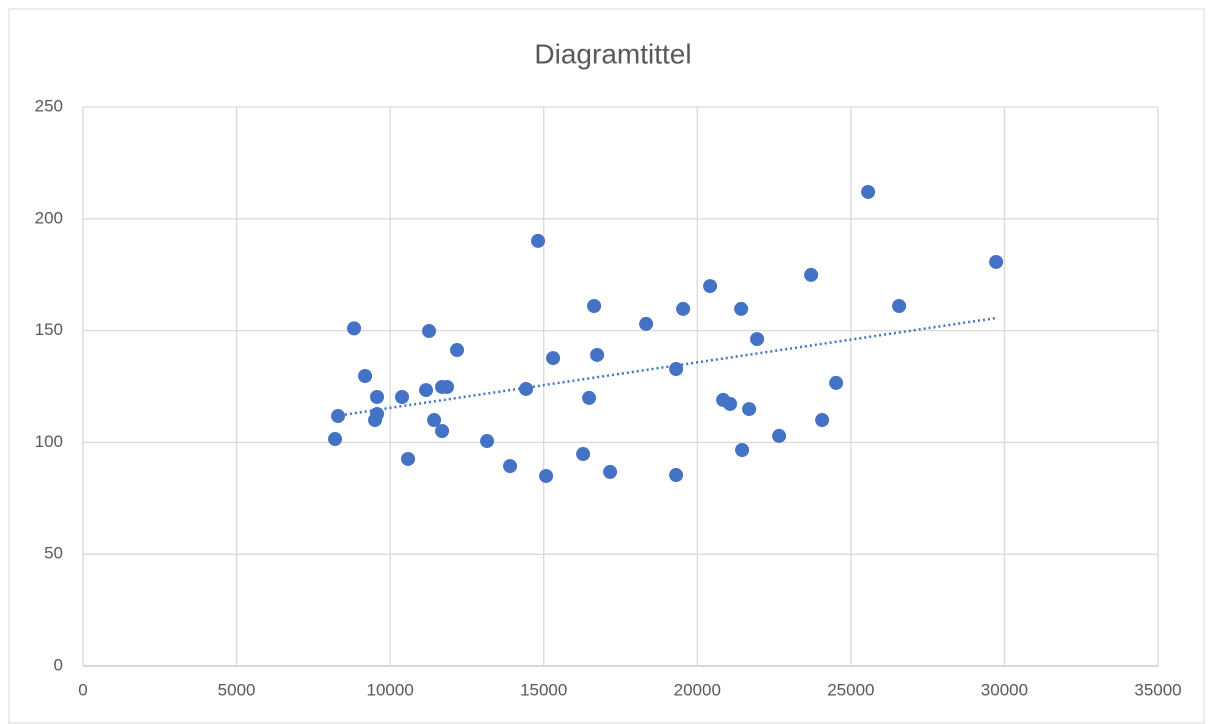 The image size is (1213, 724). What do you see at coordinates (850, 689) in the screenshot?
I see `x-tick-label: 25000` at bounding box center [850, 689].